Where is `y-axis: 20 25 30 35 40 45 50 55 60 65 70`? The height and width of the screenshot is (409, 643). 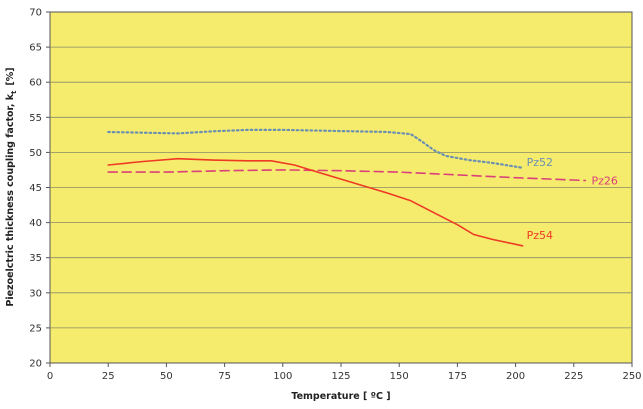
y-axis: 20 25 30 35 40 45 50 55 60 65 70 is located at coordinates (39, 189).